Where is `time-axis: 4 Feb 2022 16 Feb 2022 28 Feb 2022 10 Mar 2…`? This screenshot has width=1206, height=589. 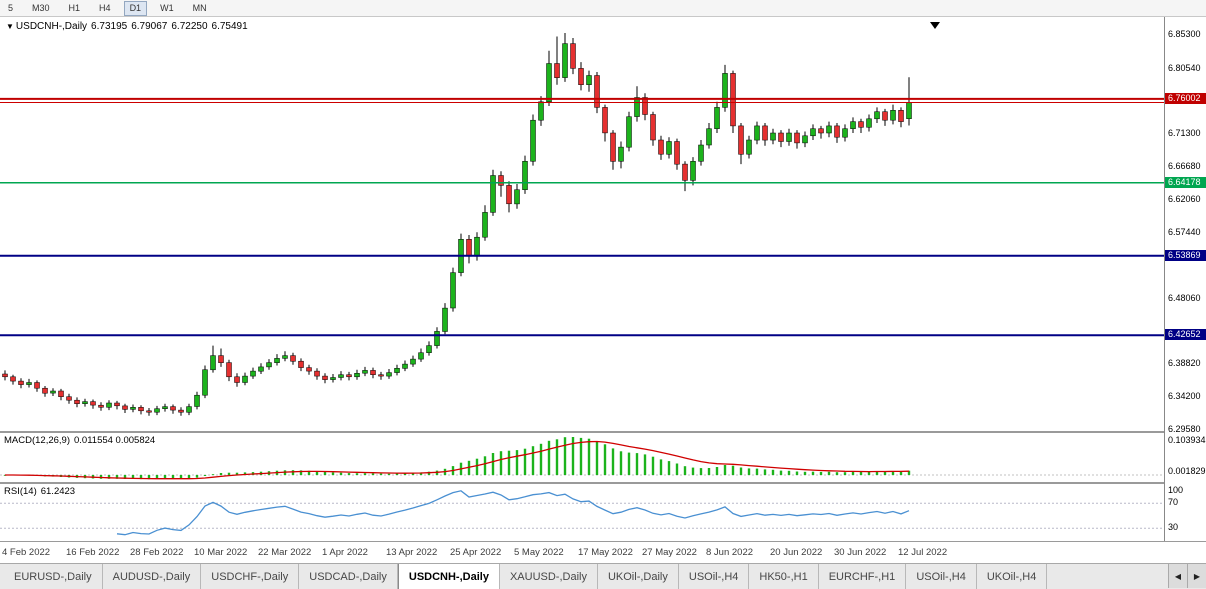 time-axis: 4 Feb 2022 16 Feb 2022 28 Feb 2022 10 Mar 2… is located at coordinates (603, 552).